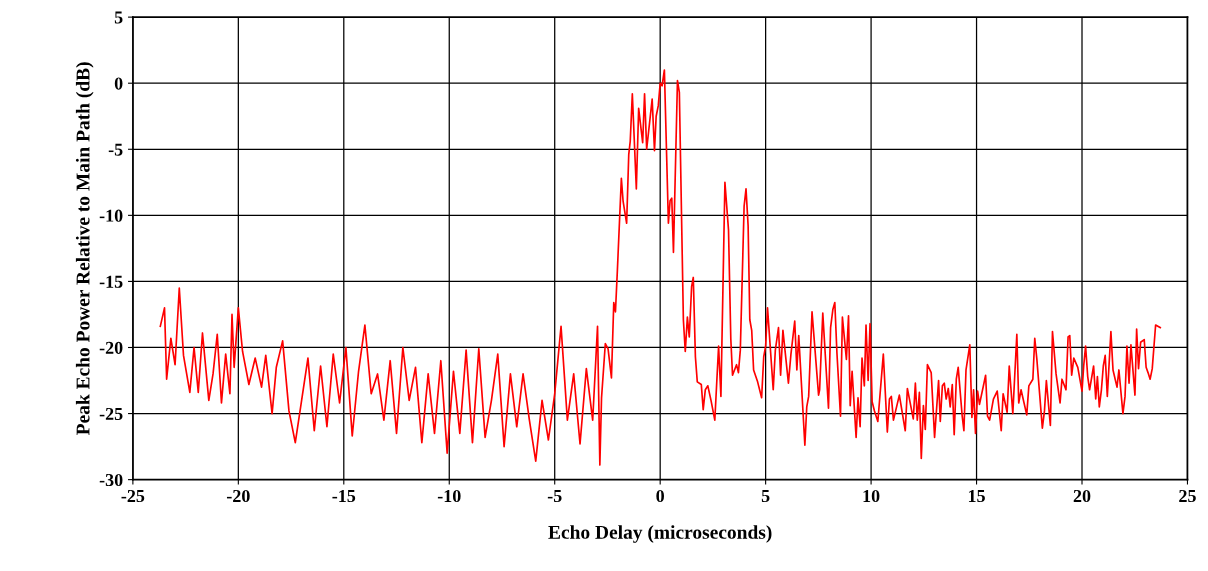 This screenshot has width=1208, height=571. I want to click on y-axis-title: Peak Echo Power Relative to Main Path (dB), so click(84, 249).